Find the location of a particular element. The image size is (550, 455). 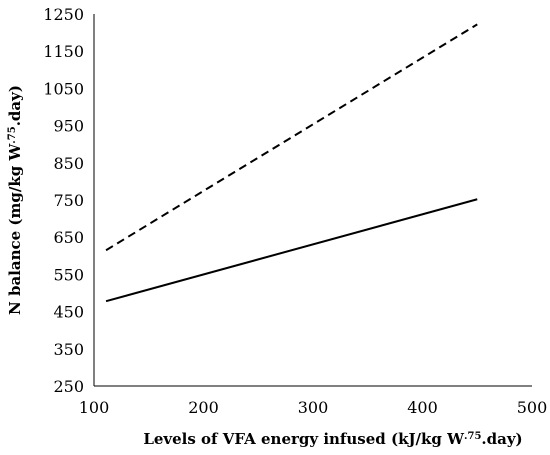

y-tick-label: 1050 is located at coordinates (63, 88).